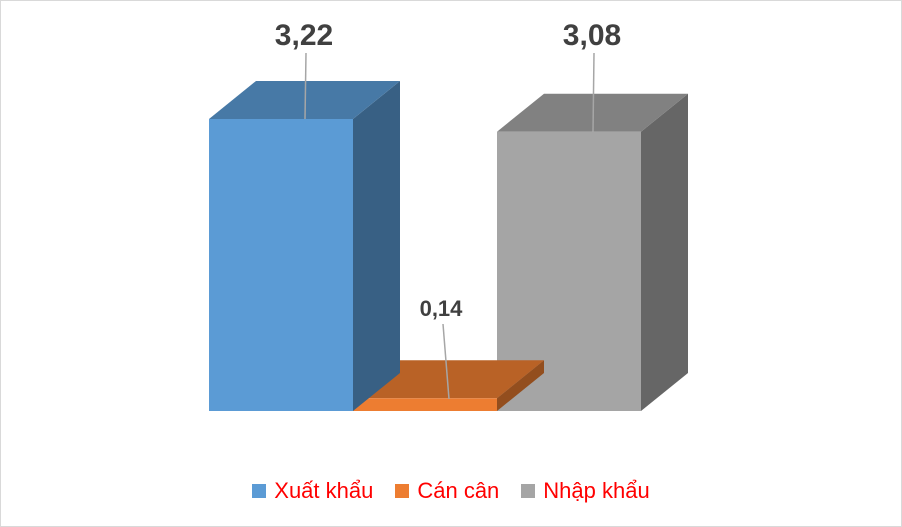 This screenshot has width=902, height=527. I want to click on data-label-nhap-khau: 3,08, so click(592, 35).